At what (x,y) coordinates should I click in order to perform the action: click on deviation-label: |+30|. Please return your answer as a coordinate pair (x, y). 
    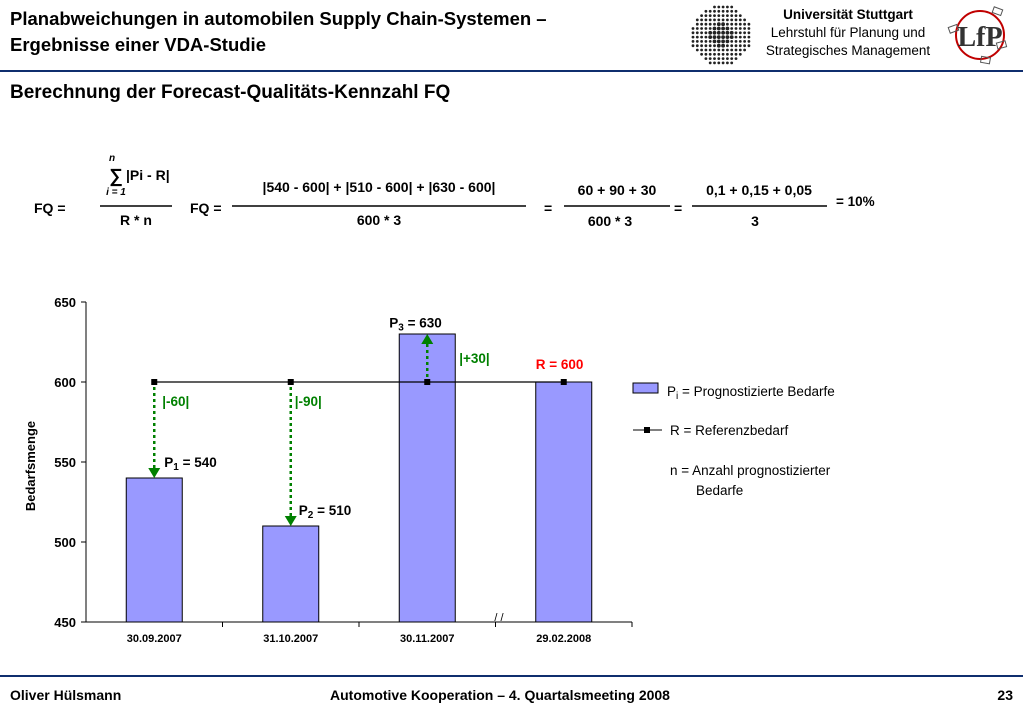
    Looking at the image, I should click on (474, 358).